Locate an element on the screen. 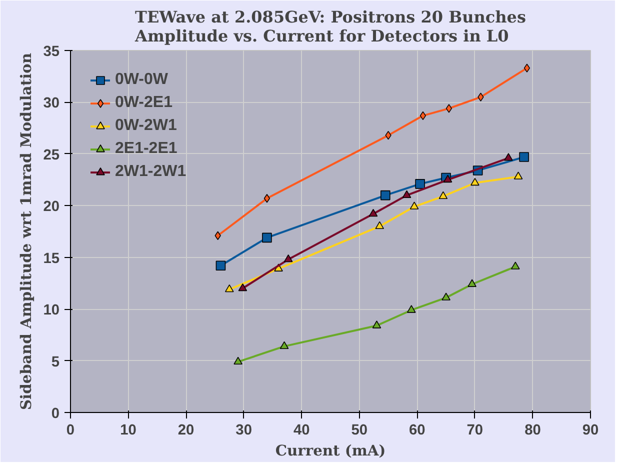  x-tick-label: 90 is located at coordinates (590, 430).